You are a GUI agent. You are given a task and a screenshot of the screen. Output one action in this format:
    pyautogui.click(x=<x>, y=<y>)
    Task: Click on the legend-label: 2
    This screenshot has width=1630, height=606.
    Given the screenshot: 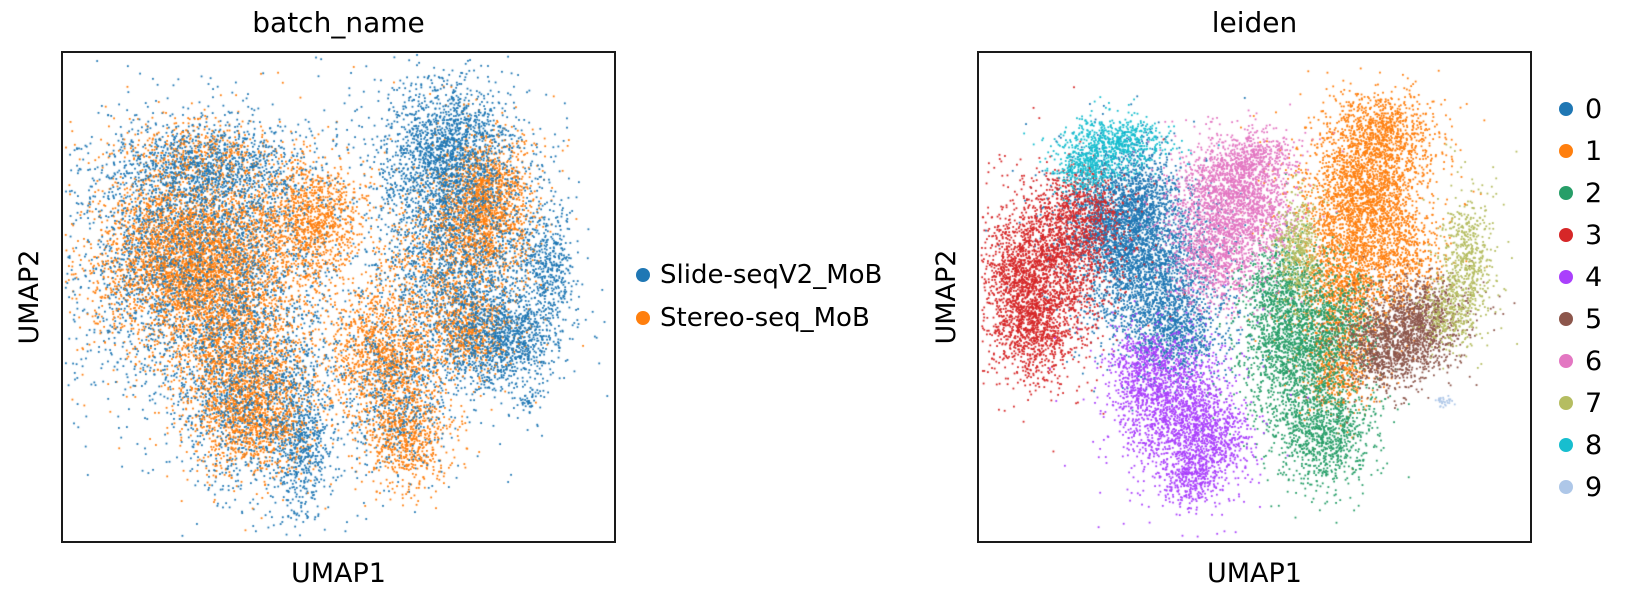 What is the action you would take?
    pyautogui.click(x=1594, y=193)
    